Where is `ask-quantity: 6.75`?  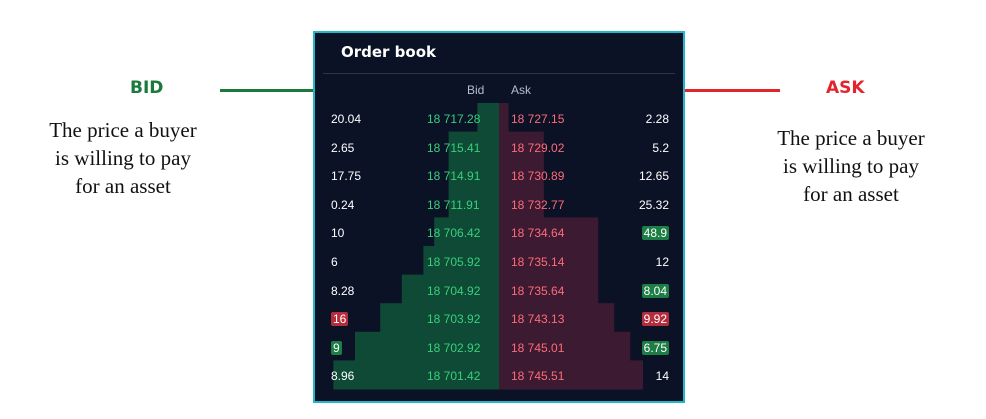 ask-quantity: 6.75 is located at coordinates (655, 348).